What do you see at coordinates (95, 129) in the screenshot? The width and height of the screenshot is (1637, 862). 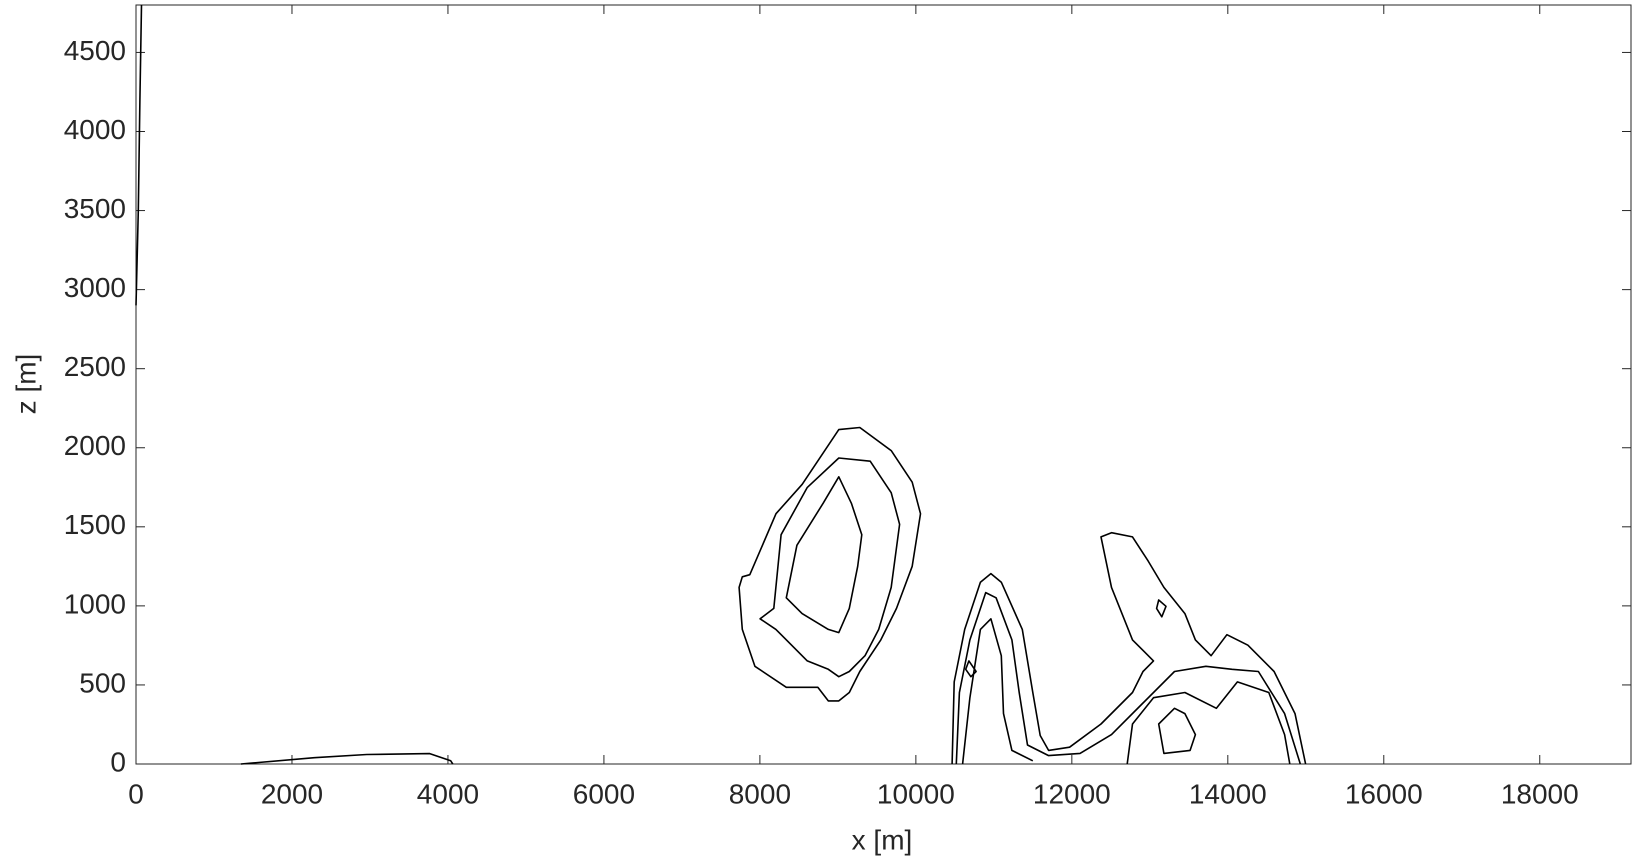 I see `y-tick-label: 4000` at bounding box center [95, 129].